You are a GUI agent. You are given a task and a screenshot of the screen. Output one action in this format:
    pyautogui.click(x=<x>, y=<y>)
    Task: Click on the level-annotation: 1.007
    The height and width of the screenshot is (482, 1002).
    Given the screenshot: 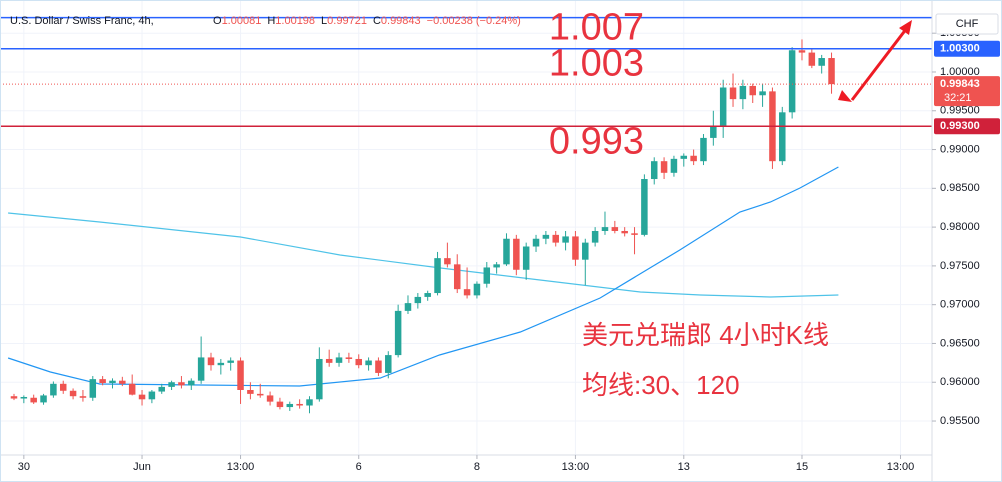 What is the action you would take?
    pyautogui.click(x=596, y=28)
    